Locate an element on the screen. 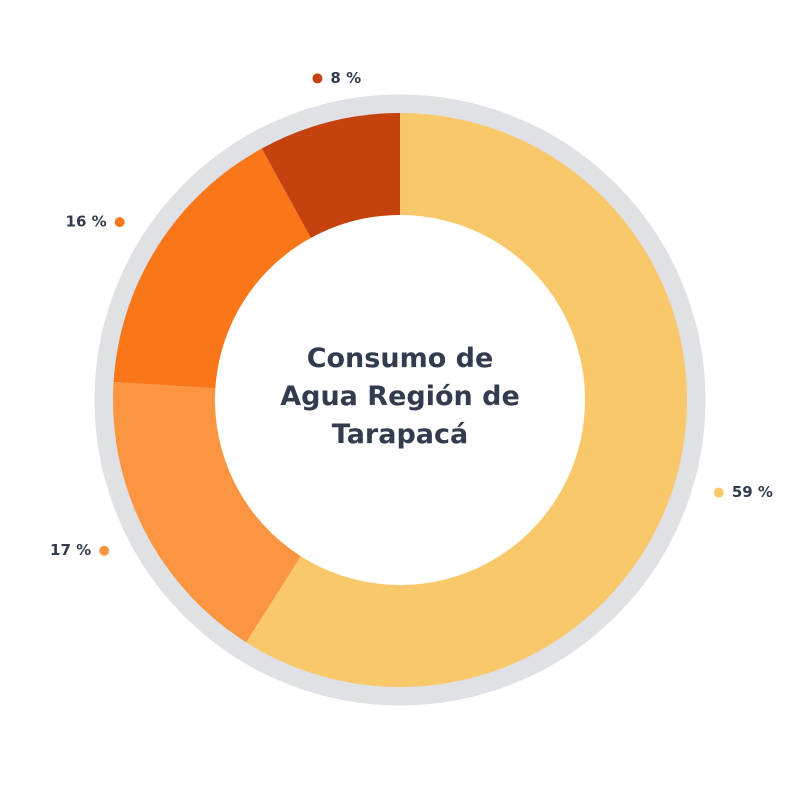  value-label: 59 % is located at coordinates (752, 492).